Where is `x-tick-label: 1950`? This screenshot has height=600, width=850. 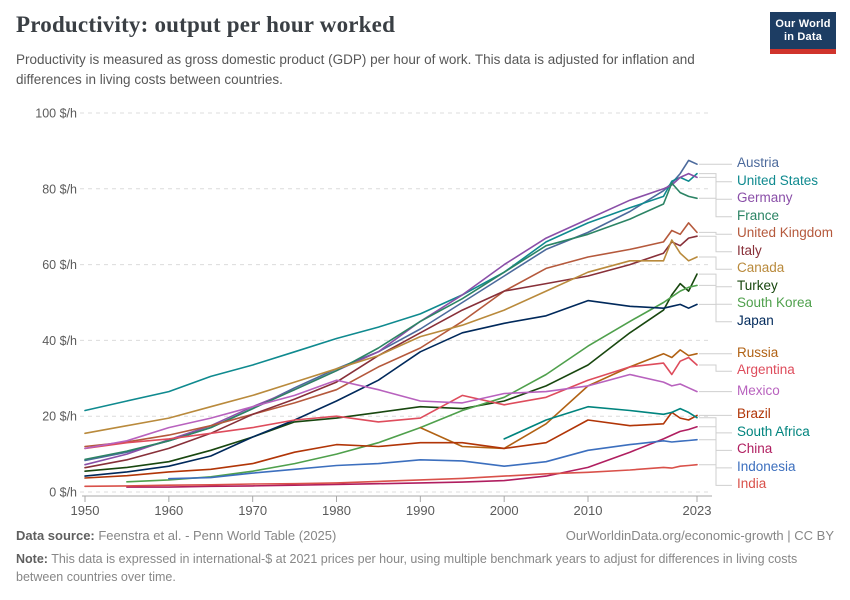 x-tick-label: 1950 is located at coordinates (85, 510).